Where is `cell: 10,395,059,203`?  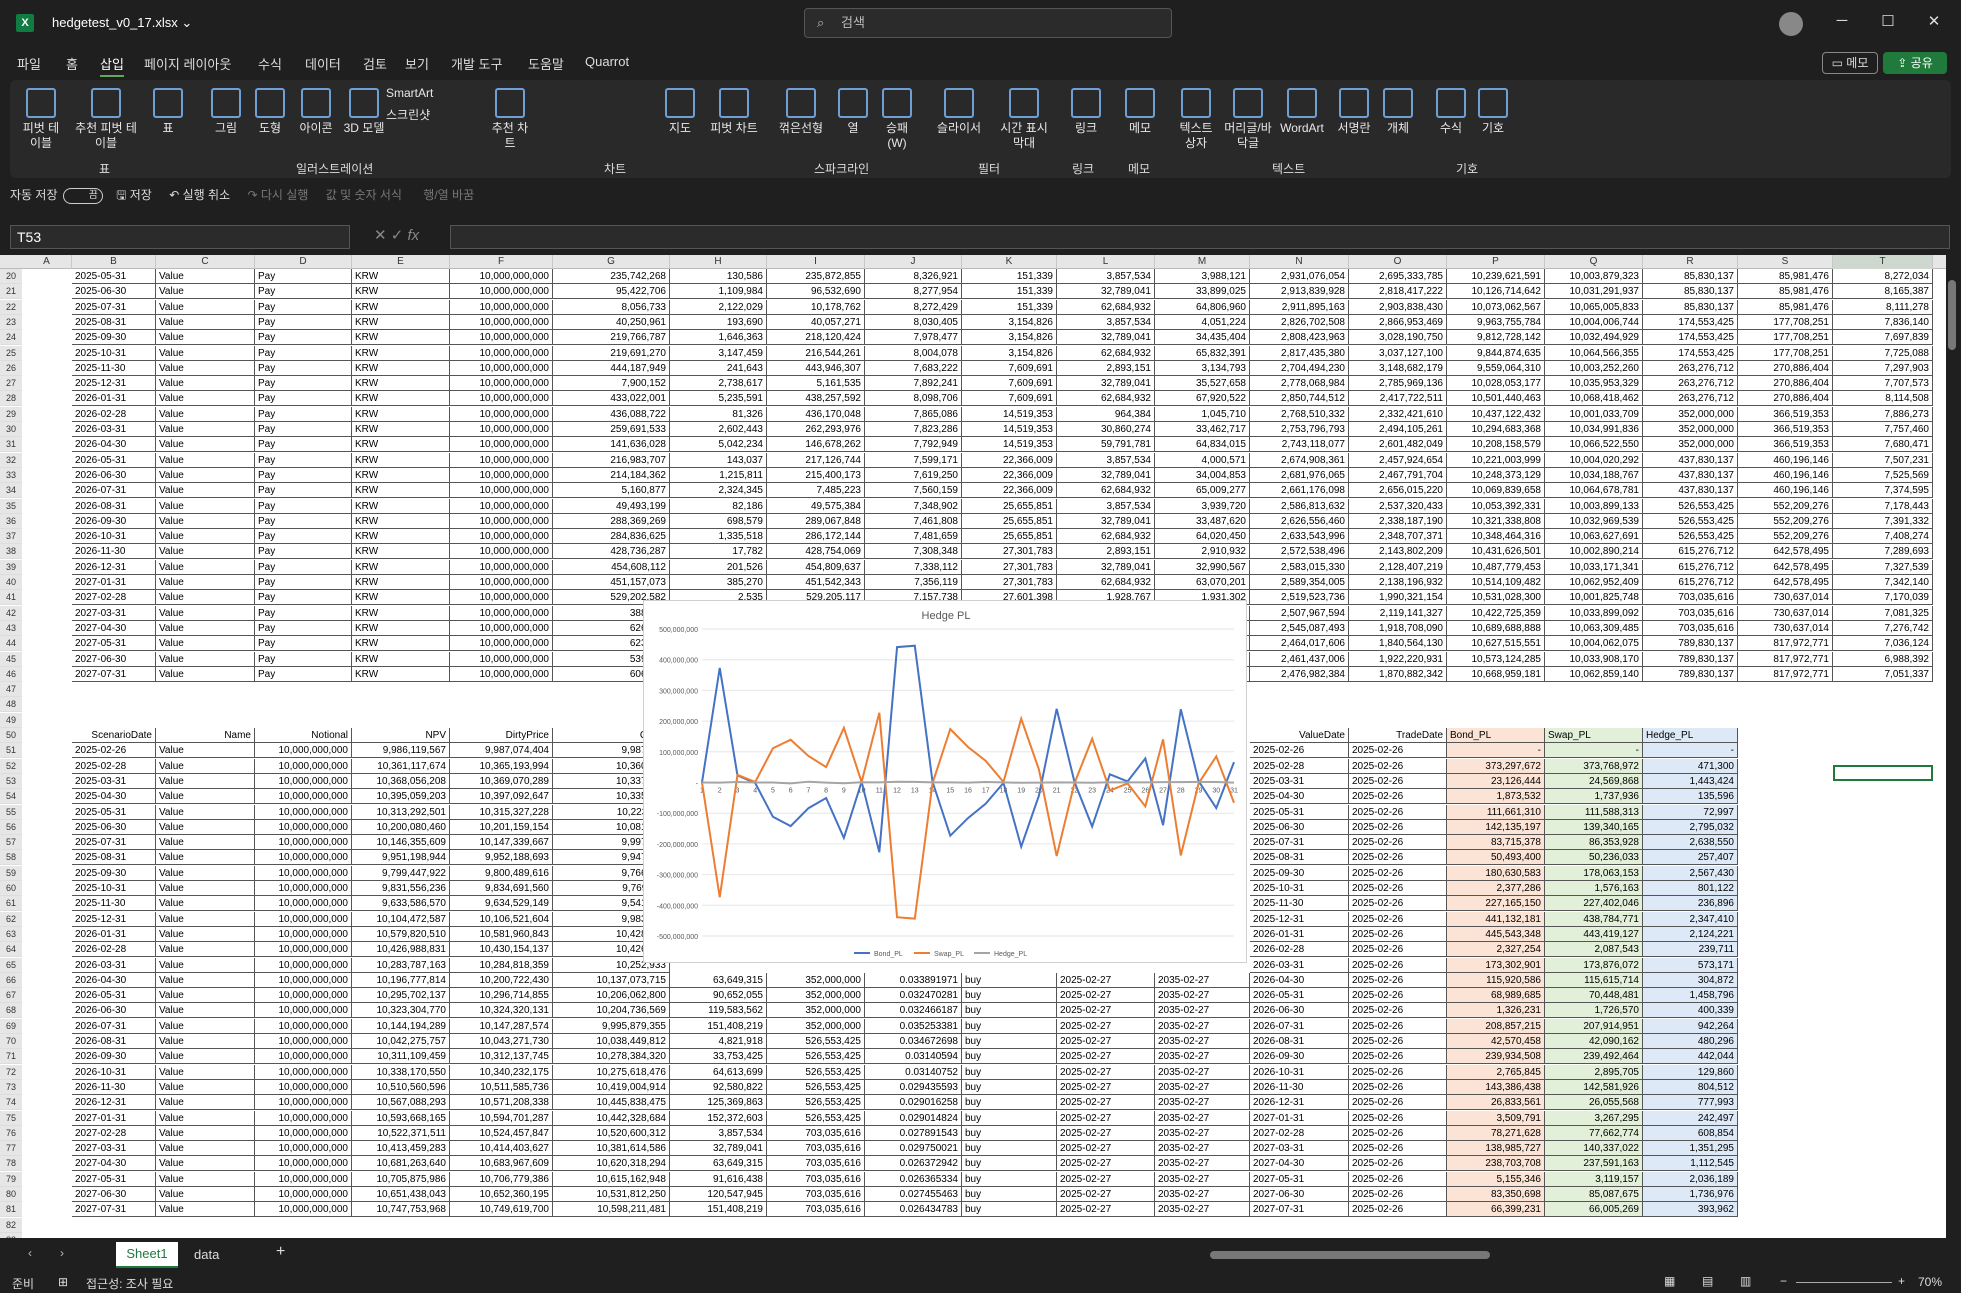 cell: 10,395,059,203 is located at coordinates (401, 797).